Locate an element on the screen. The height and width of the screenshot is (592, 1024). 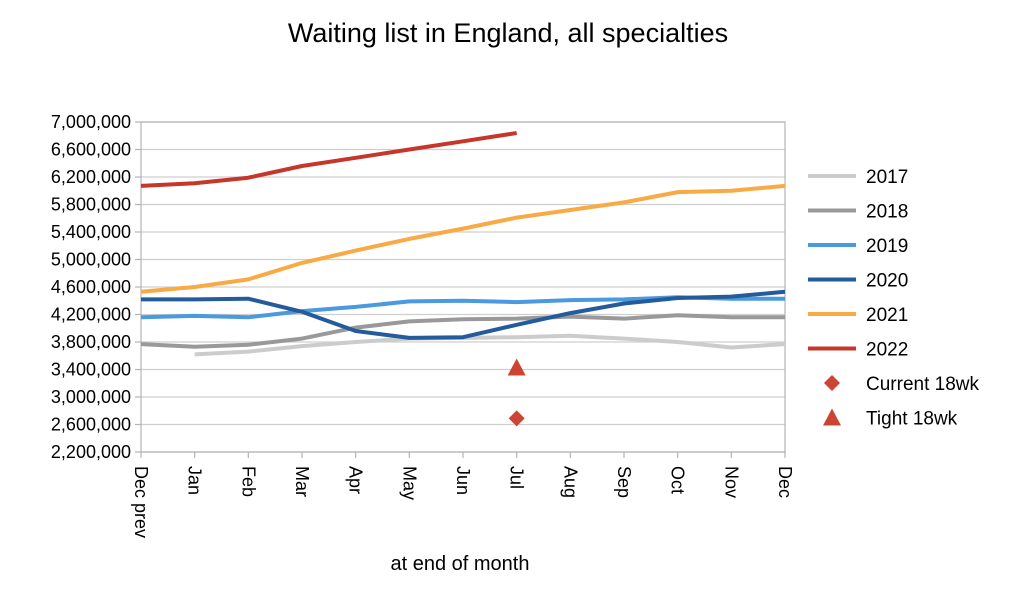
x-tick-label: Jul is located at coordinates (517, 477).